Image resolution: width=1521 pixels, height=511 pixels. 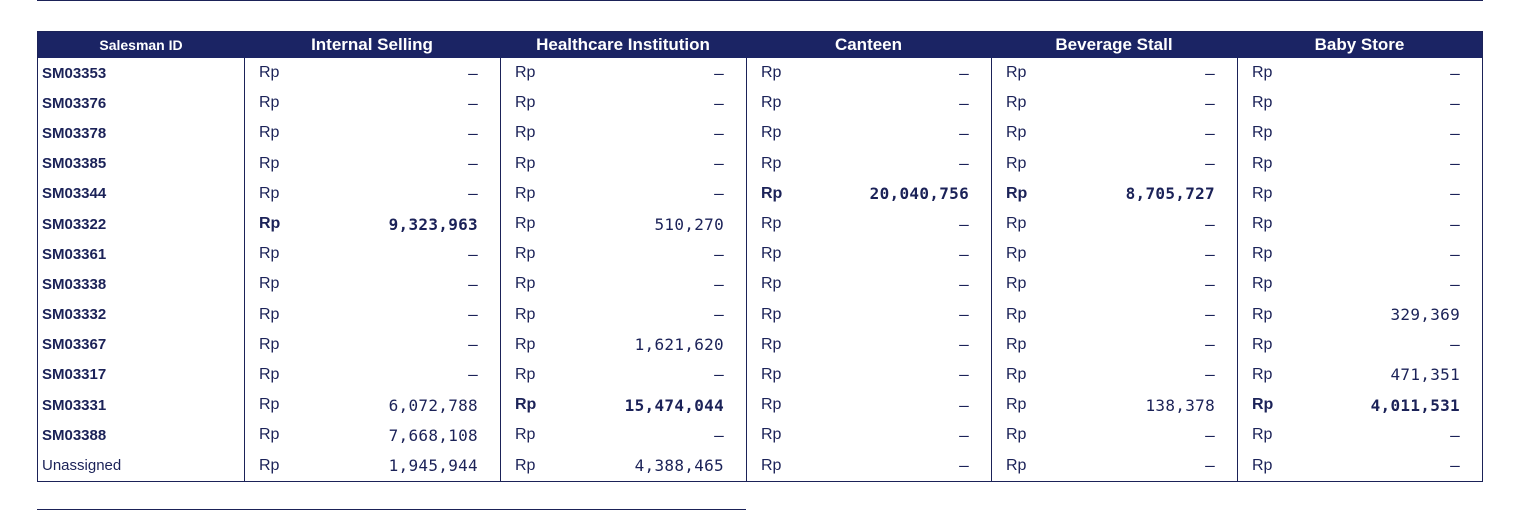 I want to click on header-baby-store: Baby Store, so click(x=1359, y=44).